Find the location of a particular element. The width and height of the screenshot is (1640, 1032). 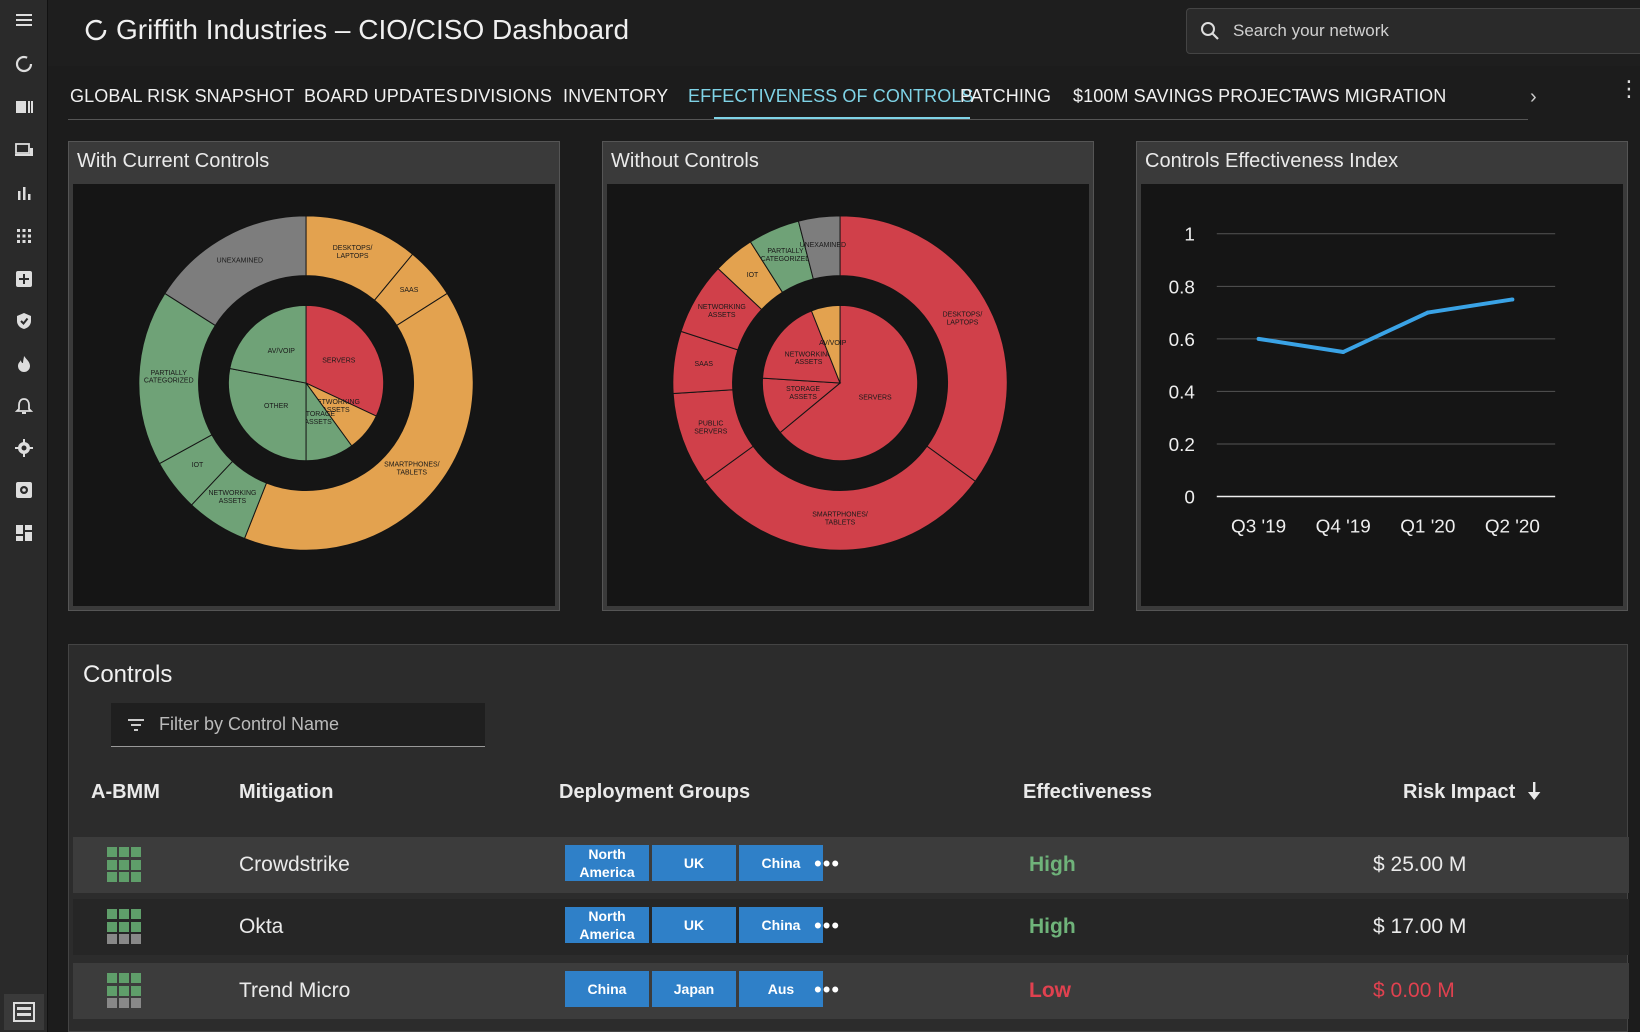

inner-slice-label: STORAGE ASSETS is located at coordinates (803, 393).